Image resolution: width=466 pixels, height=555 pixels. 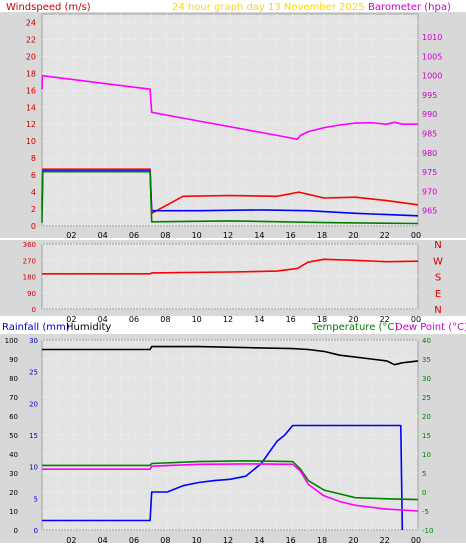 I want to click on humidity-y-tick: 60, so click(x=13, y=417).